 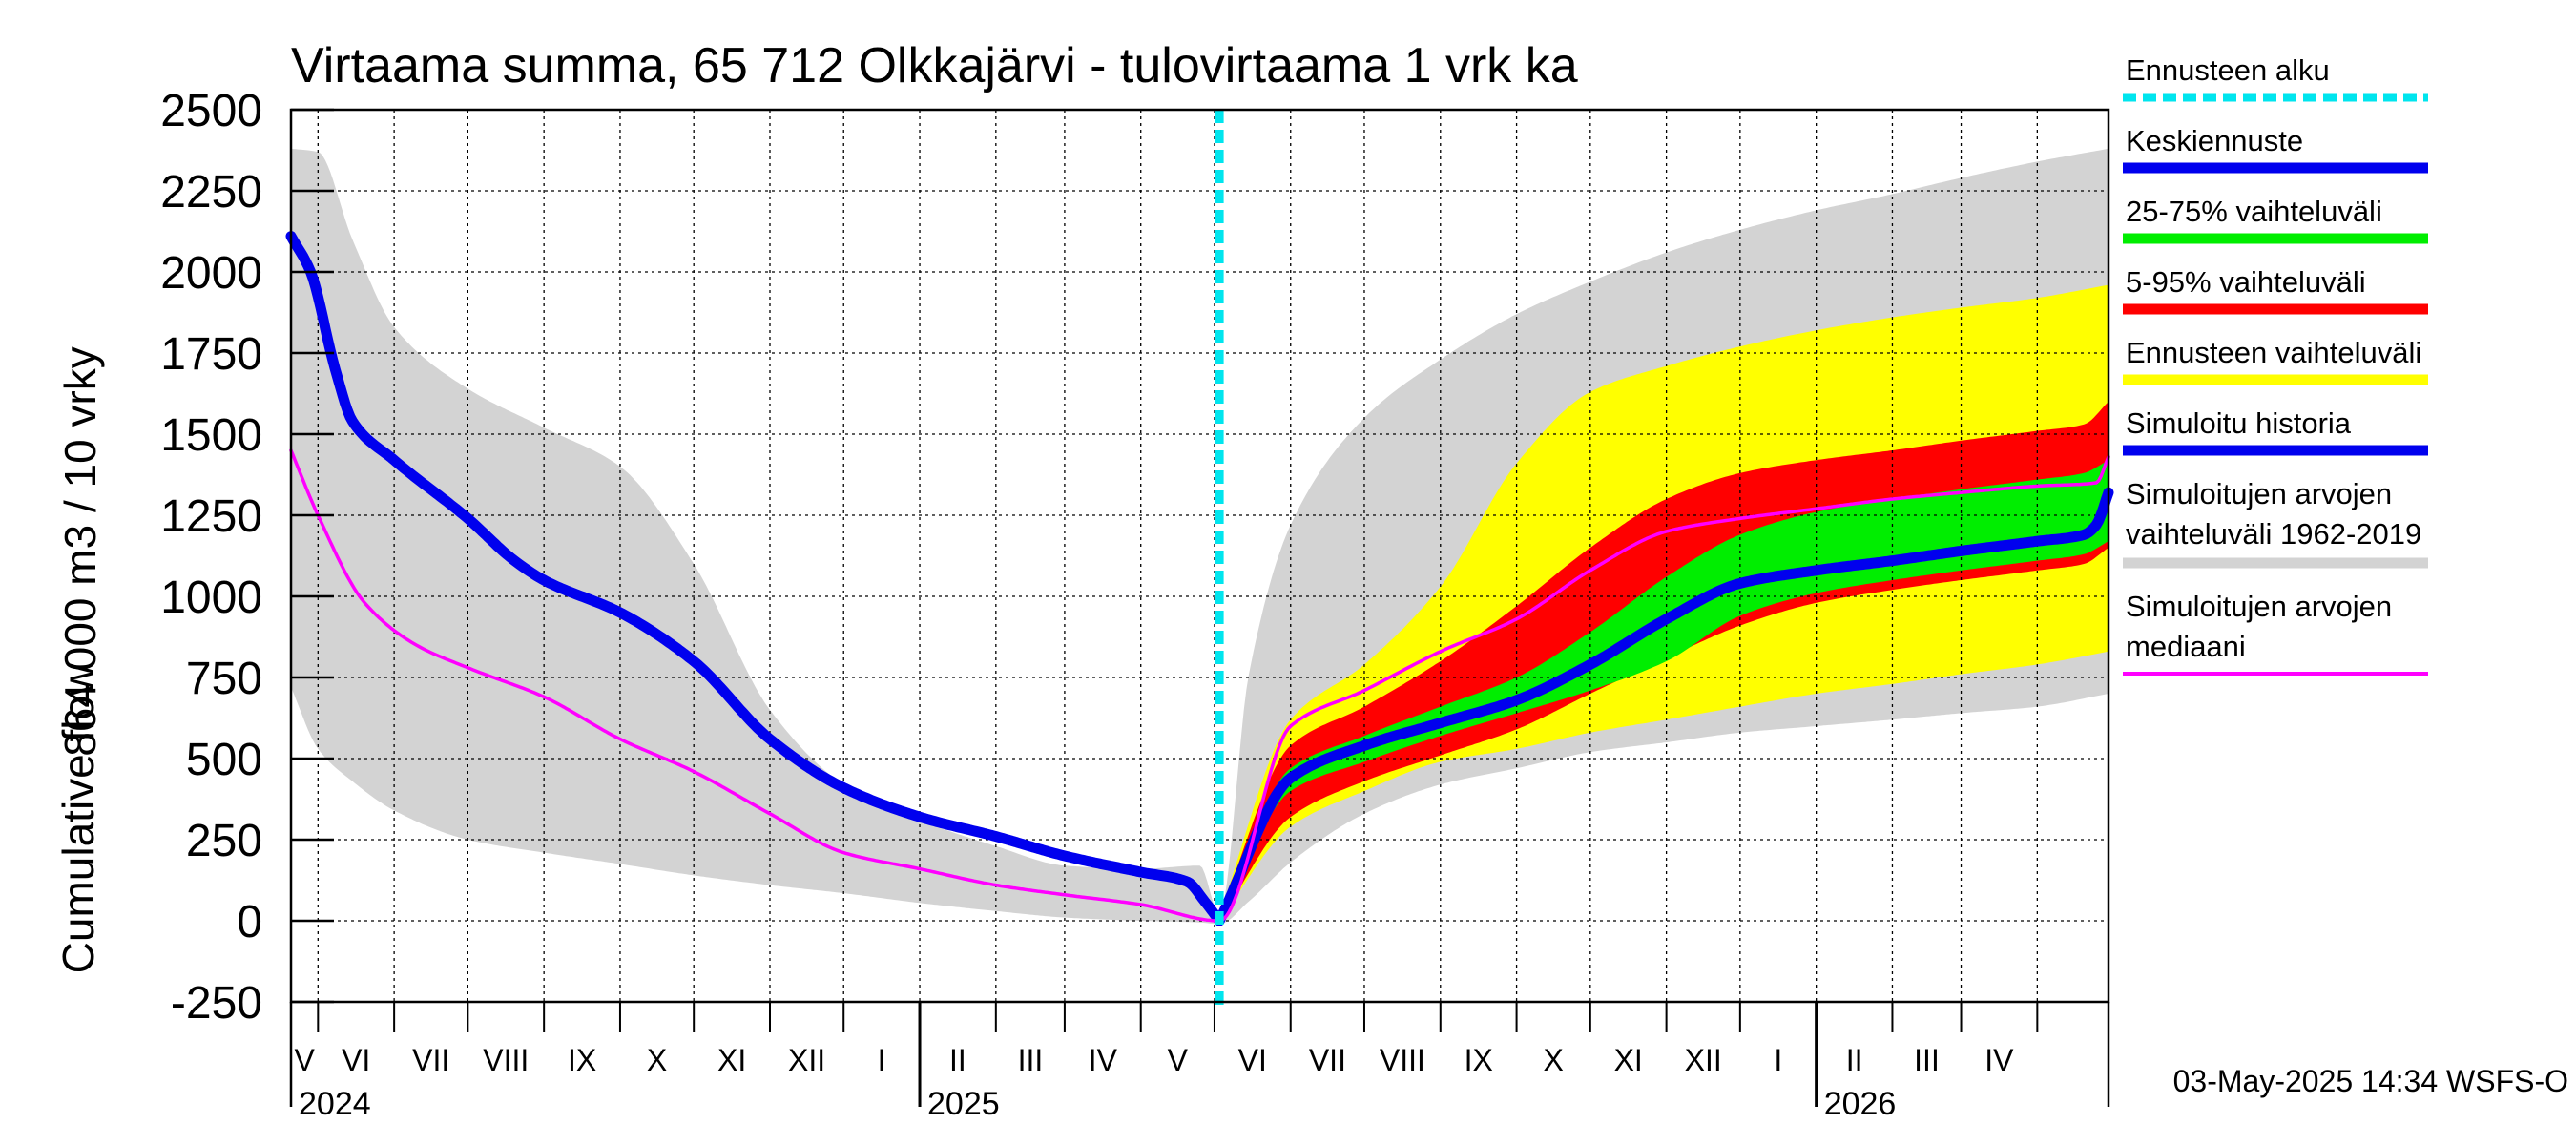 What do you see at coordinates (1664, 706) in the screenshot?
I see `line-keskiennuste` at bounding box center [1664, 706].